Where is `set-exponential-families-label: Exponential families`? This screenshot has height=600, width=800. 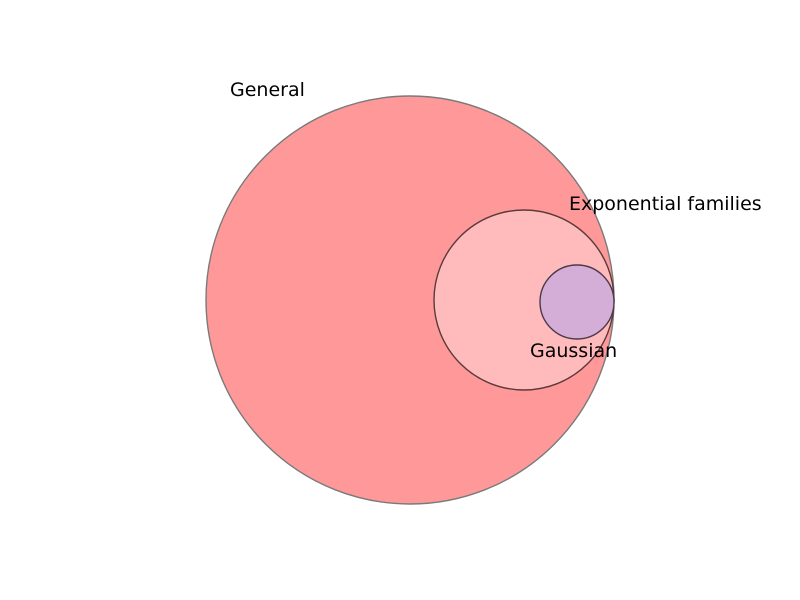 set-exponential-families-label: Exponential families is located at coordinates (665, 204).